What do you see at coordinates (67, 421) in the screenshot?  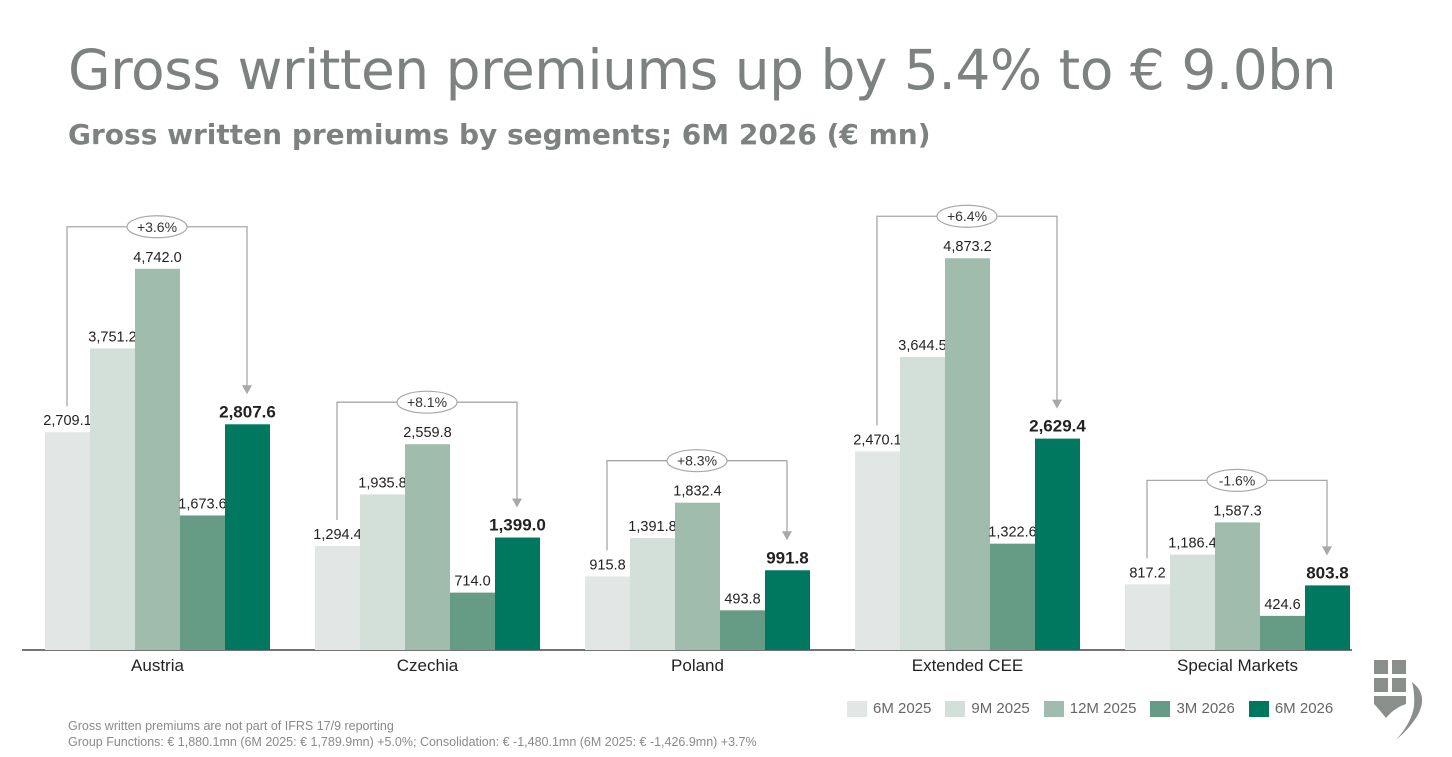 I see `data-label: 2,709.1` at bounding box center [67, 421].